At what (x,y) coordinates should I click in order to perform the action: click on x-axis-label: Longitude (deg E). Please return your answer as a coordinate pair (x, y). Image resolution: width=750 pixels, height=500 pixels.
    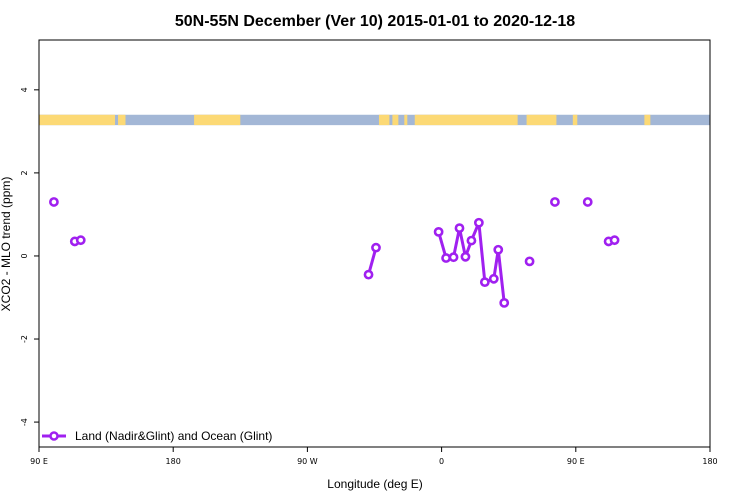
    Looking at the image, I should click on (374, 484).